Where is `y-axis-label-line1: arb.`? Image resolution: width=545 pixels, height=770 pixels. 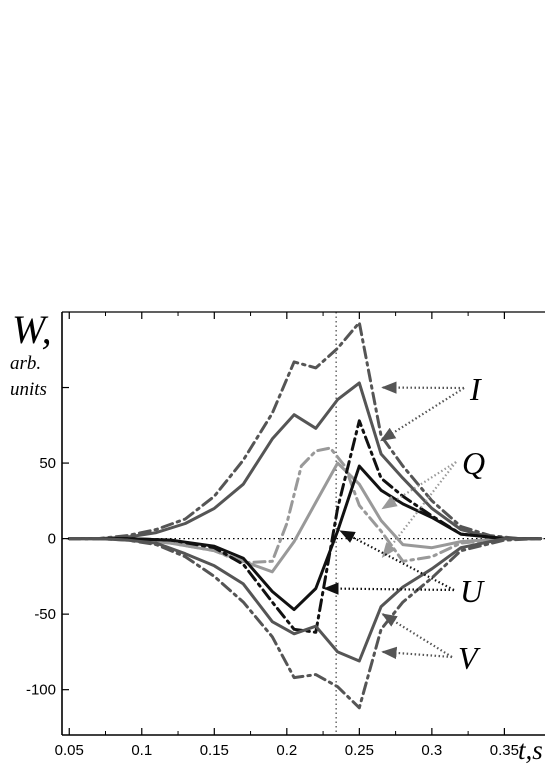
y-axis-label-line1: arb. is located at coordinates (25, 363).